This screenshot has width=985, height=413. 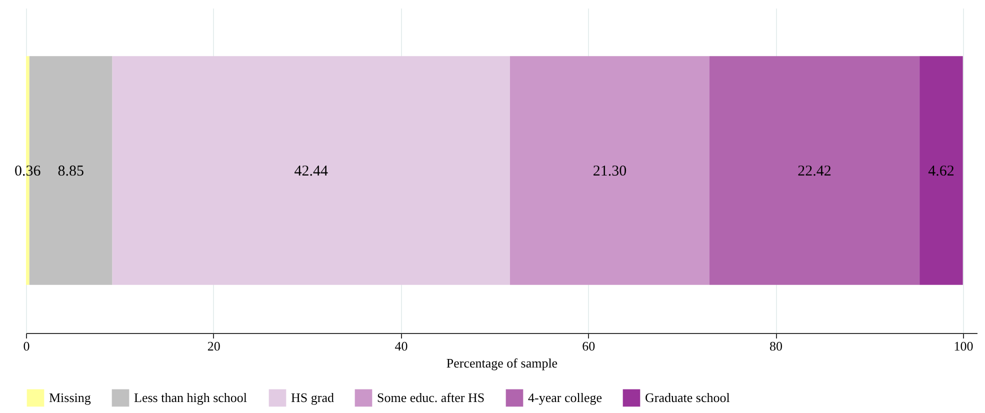 I want to click on x-tick-label: 60, so click(x=589, y=346).